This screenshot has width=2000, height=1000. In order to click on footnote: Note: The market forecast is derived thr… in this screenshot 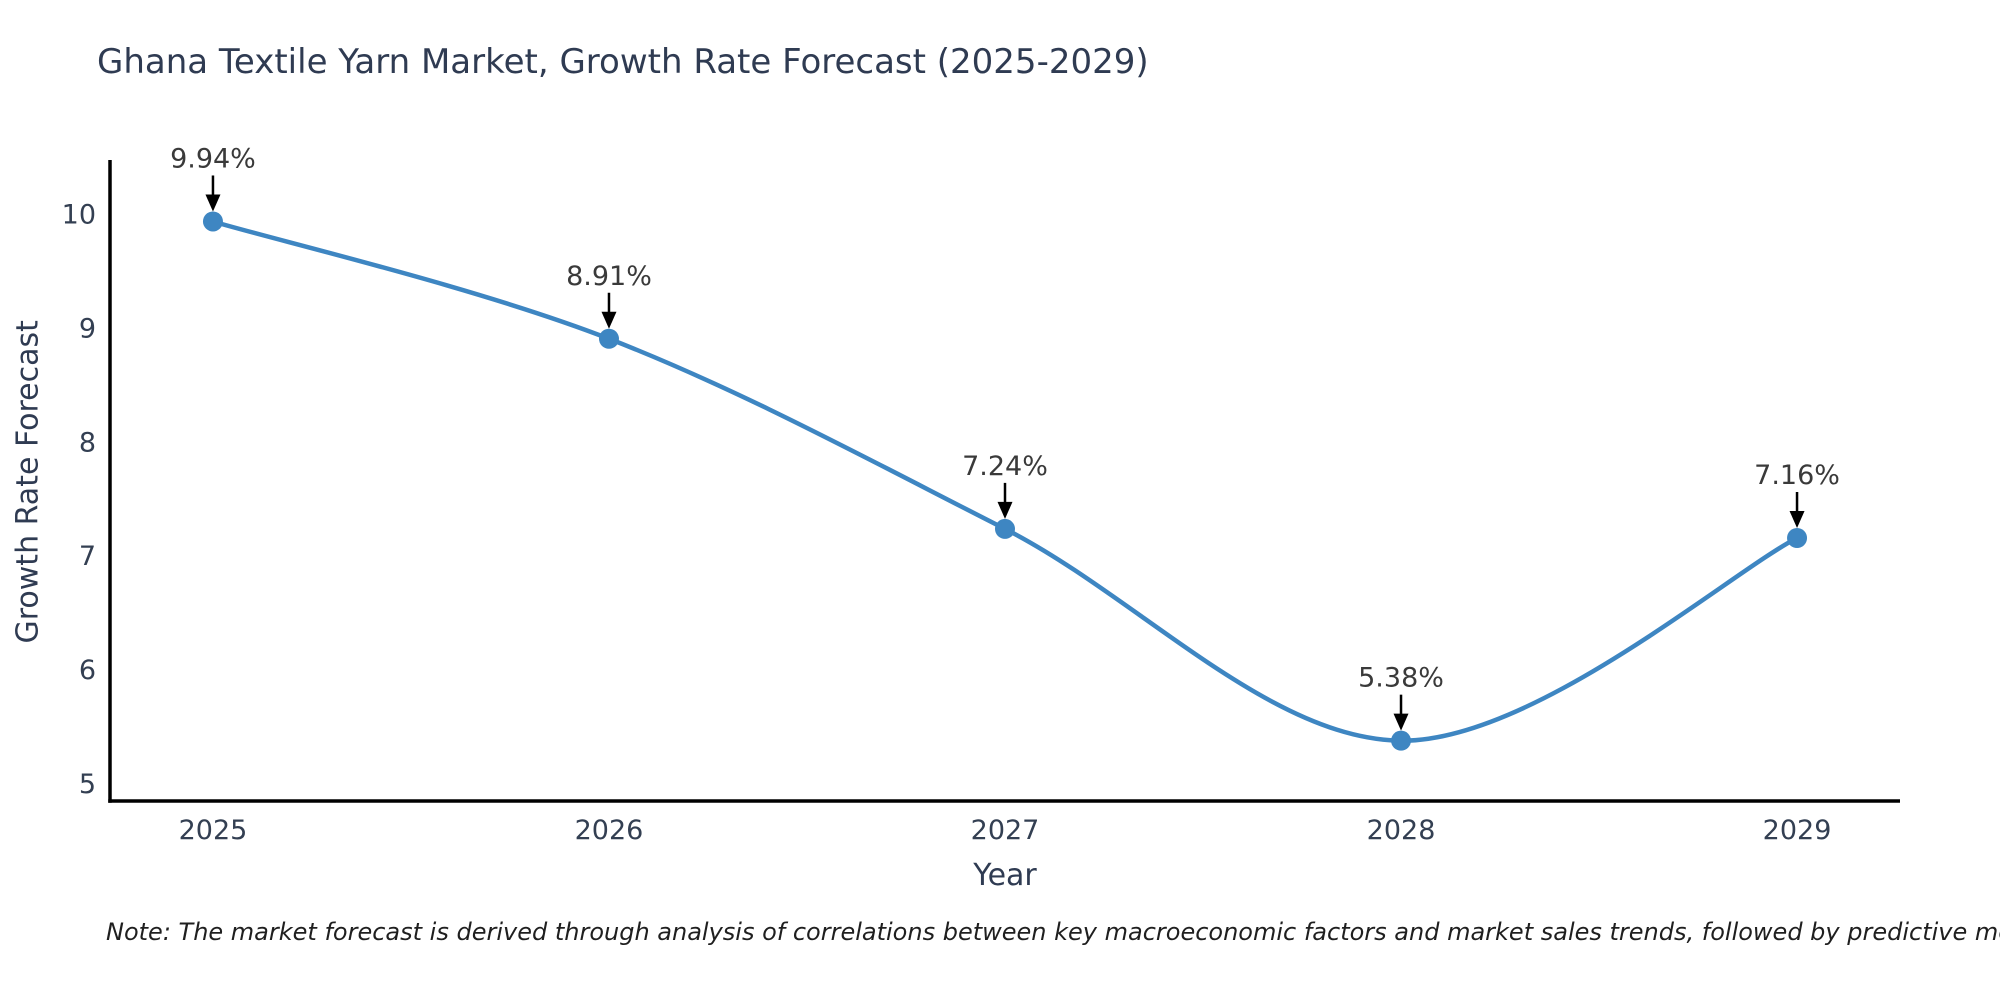, I will do `click(1053, 932)`.